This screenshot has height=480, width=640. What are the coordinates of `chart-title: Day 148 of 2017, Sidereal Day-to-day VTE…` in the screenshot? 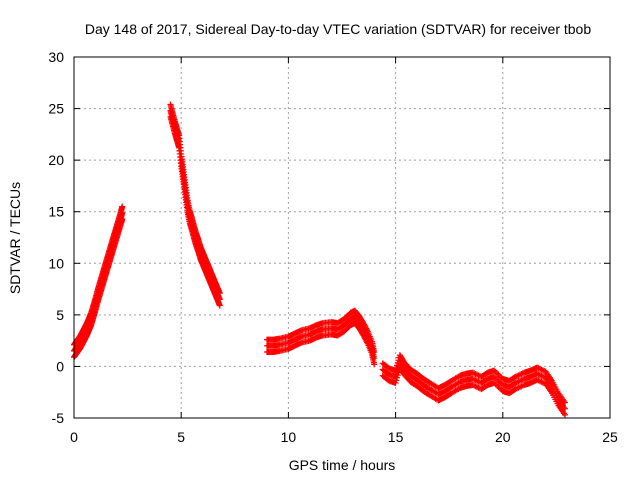 It's located at (338, 29).